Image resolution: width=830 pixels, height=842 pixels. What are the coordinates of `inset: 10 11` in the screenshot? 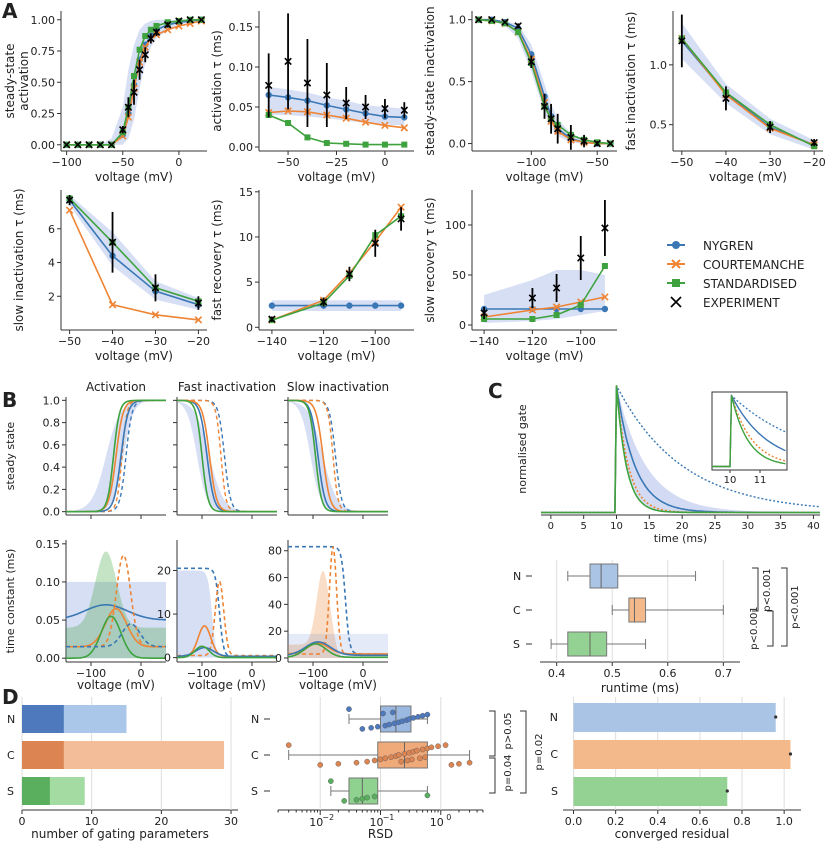 It's located at (749, 438).